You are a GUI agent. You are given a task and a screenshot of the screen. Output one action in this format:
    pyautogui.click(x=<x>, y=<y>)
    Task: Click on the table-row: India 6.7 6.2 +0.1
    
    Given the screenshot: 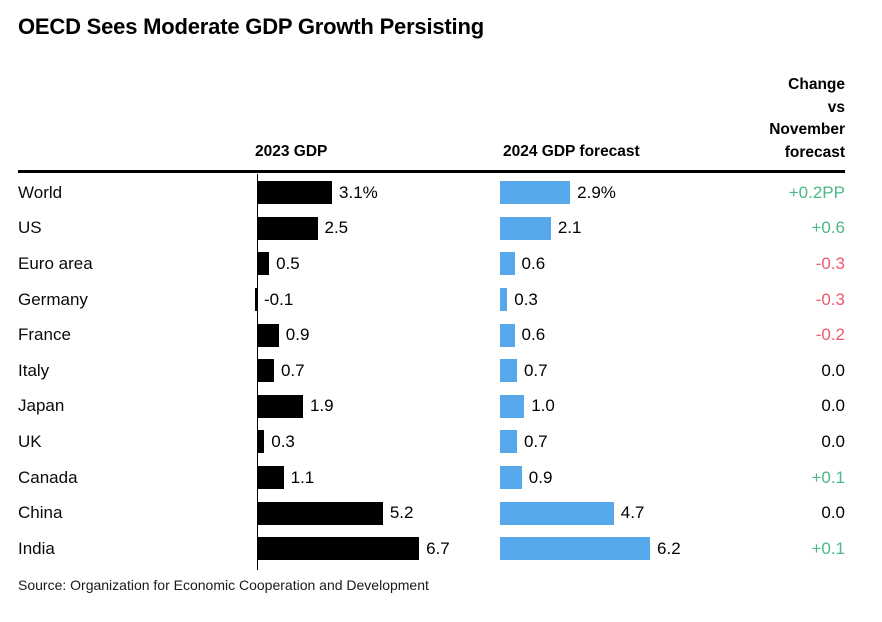 What is the action you would take?
    pyautogui.click(x=431, y=549)
    